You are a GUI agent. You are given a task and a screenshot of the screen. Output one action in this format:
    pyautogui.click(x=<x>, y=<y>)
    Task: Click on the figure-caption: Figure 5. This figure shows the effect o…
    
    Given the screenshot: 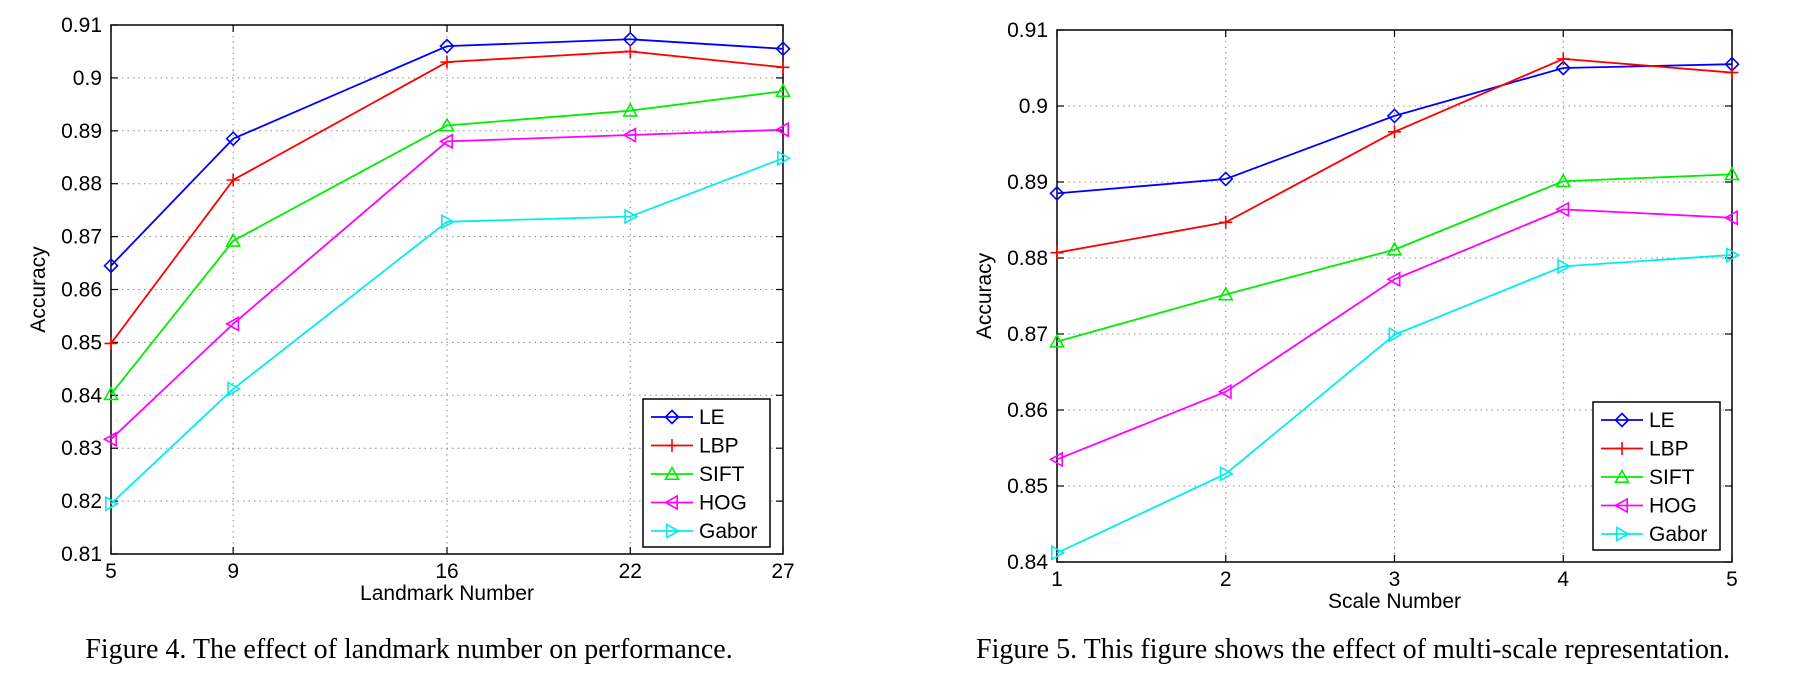 What is the action you would take?
    pyautogui.click(x=1353, y=649)
    